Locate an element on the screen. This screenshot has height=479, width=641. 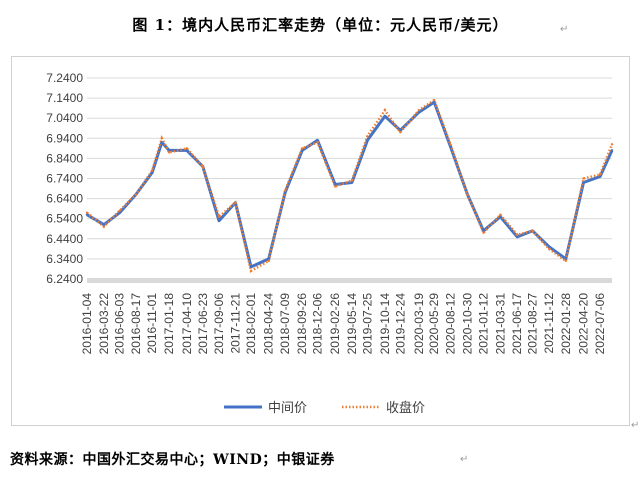
y-tick-label: 6.7400 is located at coordinates (64, 179).